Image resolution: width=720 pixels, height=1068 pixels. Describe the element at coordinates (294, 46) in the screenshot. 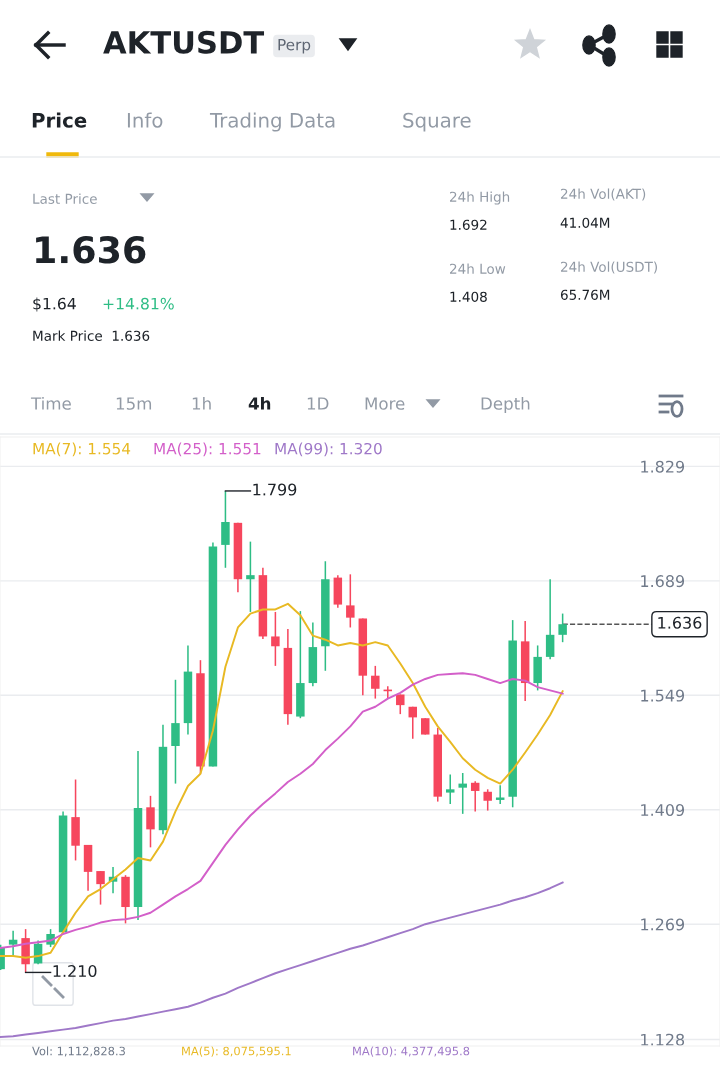

I see `chart-subtitle: Perp` at that location.